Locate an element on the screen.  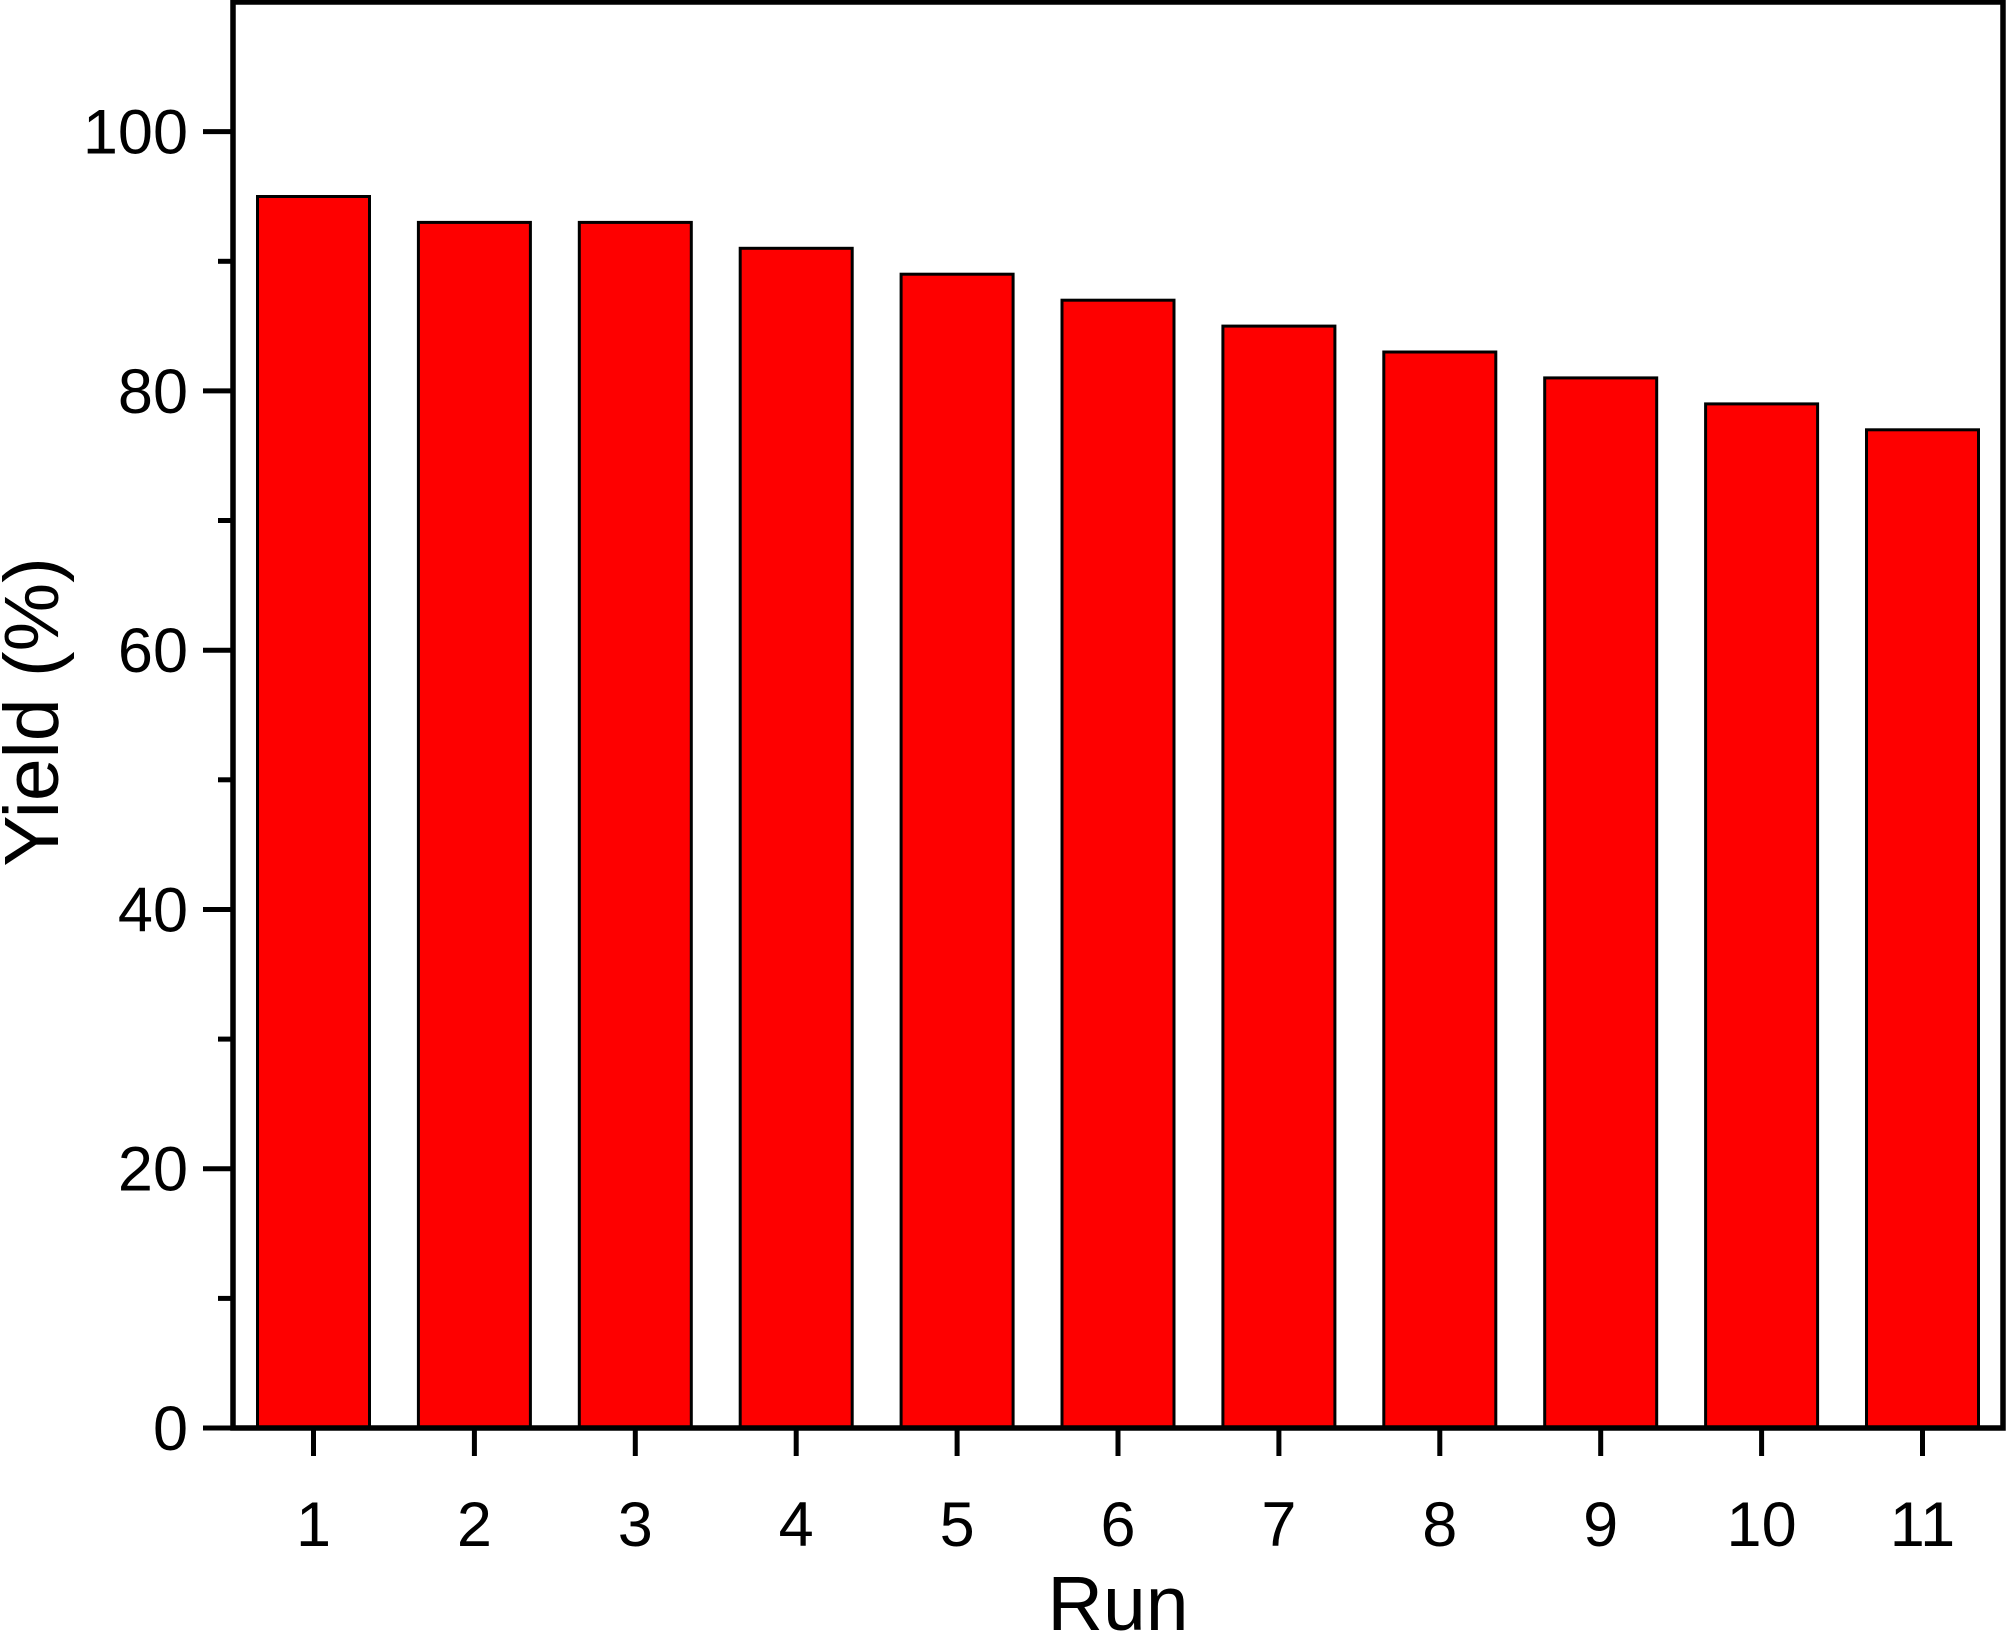
x-tick-label: 5 is located at coordinates (957, 1525).